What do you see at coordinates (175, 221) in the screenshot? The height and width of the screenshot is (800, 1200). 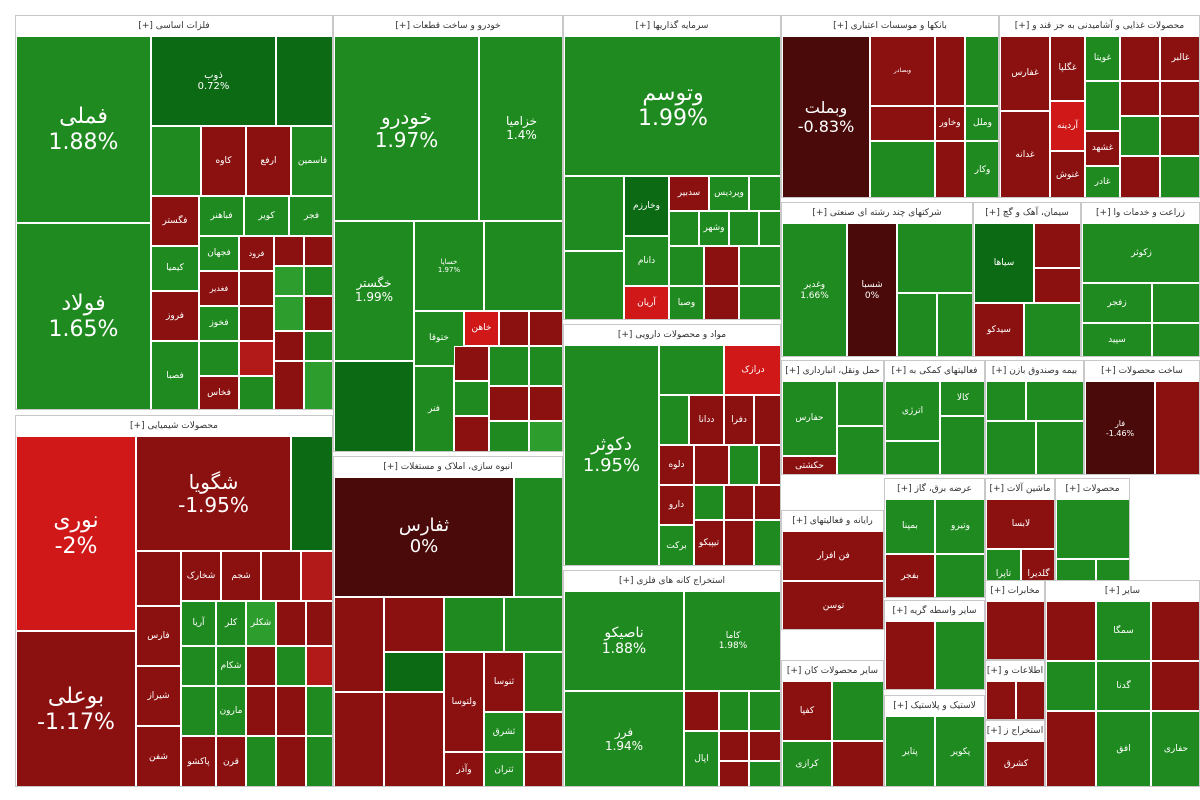 I see `stock-tile: فگستر` at bounding box center [175, 221].